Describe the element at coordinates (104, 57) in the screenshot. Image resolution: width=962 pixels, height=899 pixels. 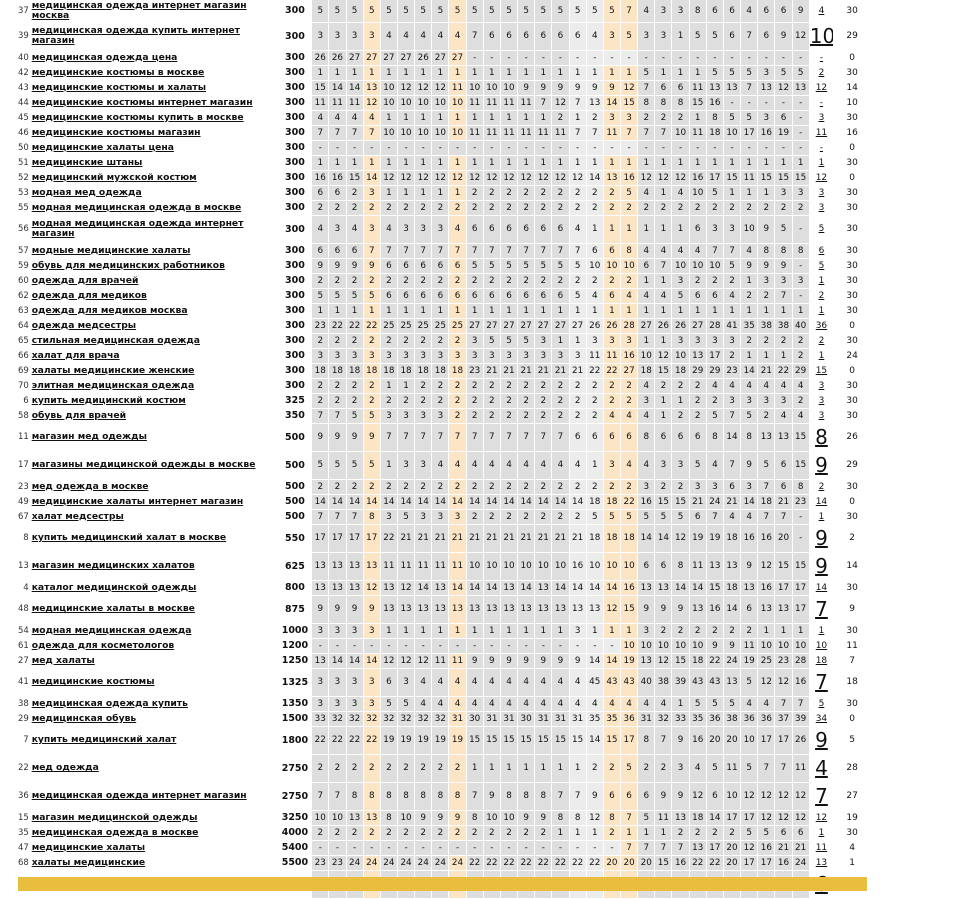
I see `keyword-link: медицинская одежда цена` at that location.